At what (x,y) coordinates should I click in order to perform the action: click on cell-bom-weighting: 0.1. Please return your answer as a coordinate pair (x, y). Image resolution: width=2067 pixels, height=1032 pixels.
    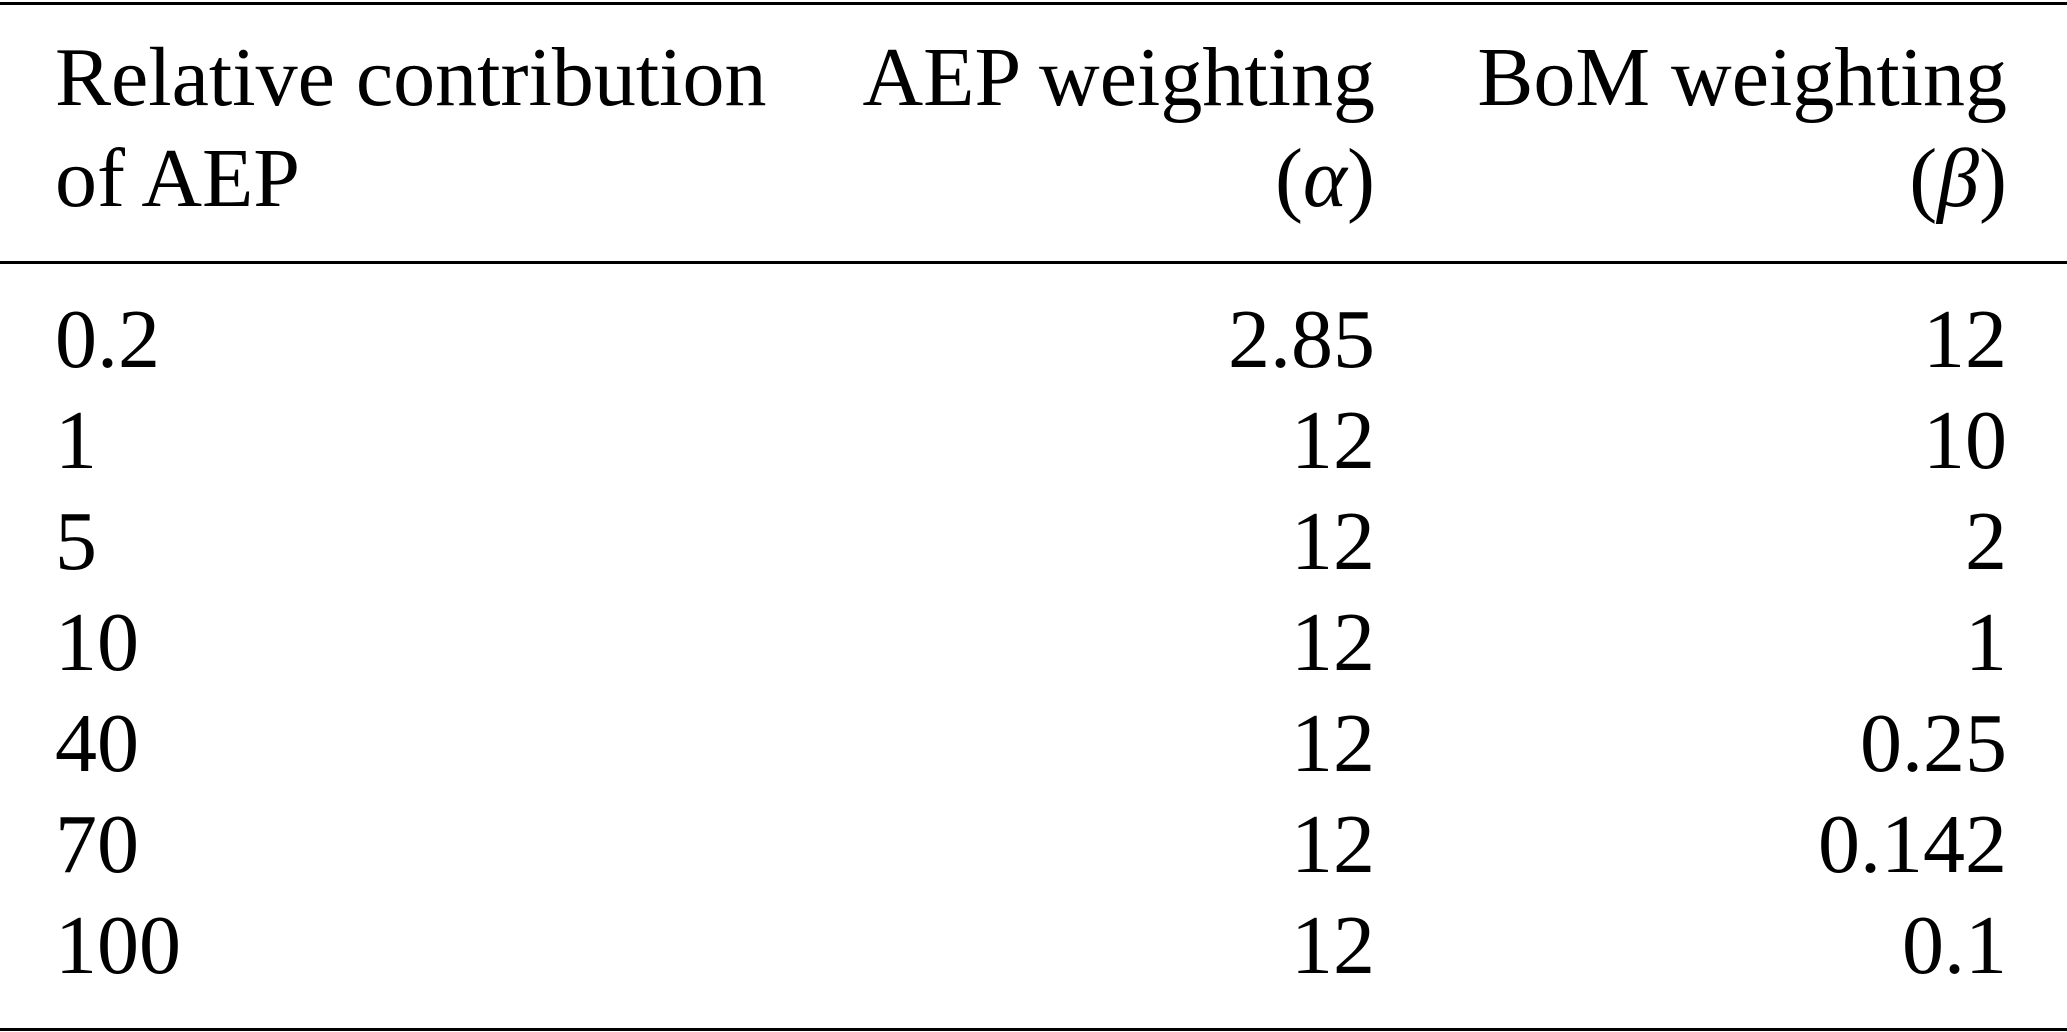
    Looking at the image, I should click on (1954, 945).